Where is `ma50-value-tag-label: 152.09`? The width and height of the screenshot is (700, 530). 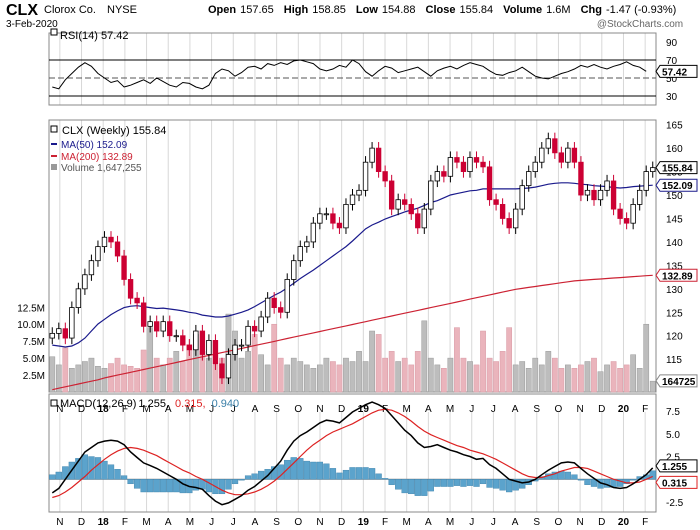 ma50-value-tag-label: 152.09 is located at coordinates (677, 186).